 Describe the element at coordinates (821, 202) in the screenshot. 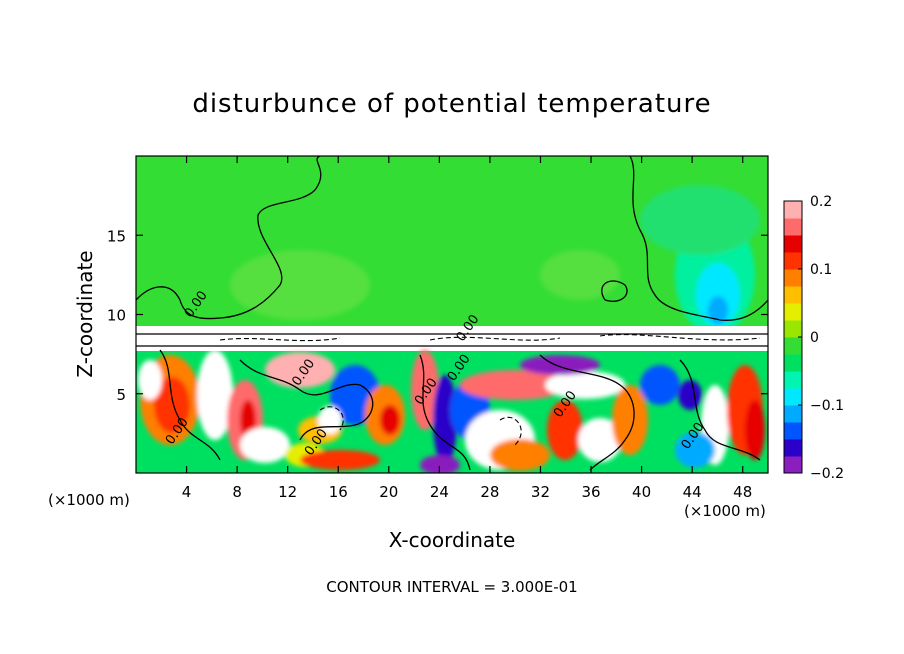

I see `colorbar-tick-label: 0.2` at that location.